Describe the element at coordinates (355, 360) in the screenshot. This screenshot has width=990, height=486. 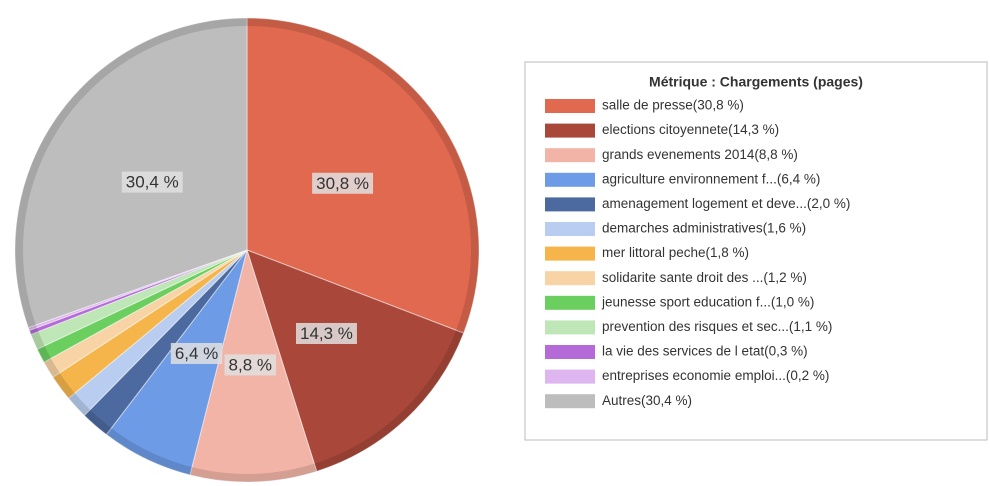
I see `pie-slice` at that location.